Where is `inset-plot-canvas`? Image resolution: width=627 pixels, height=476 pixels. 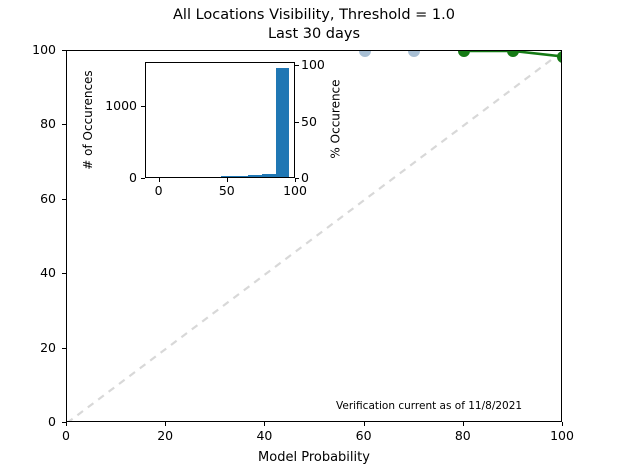
inset-plot-canvas is located at coordinates (220, 120).